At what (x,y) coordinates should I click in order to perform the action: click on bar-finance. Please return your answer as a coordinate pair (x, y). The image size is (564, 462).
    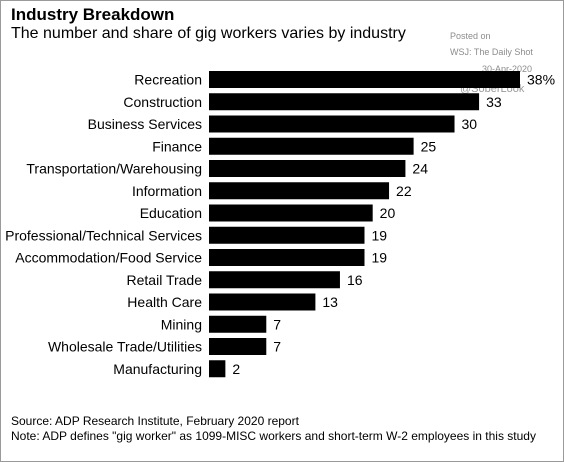
    Looking at the image, I should click on (311, 146).